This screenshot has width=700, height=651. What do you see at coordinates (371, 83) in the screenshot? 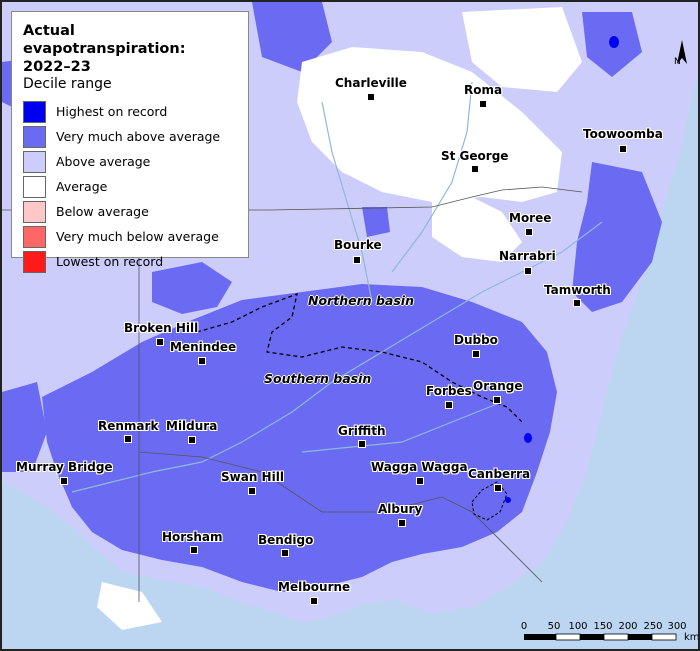
I see `place-label-charleville: Charleville` at bounding box center [371, 83].